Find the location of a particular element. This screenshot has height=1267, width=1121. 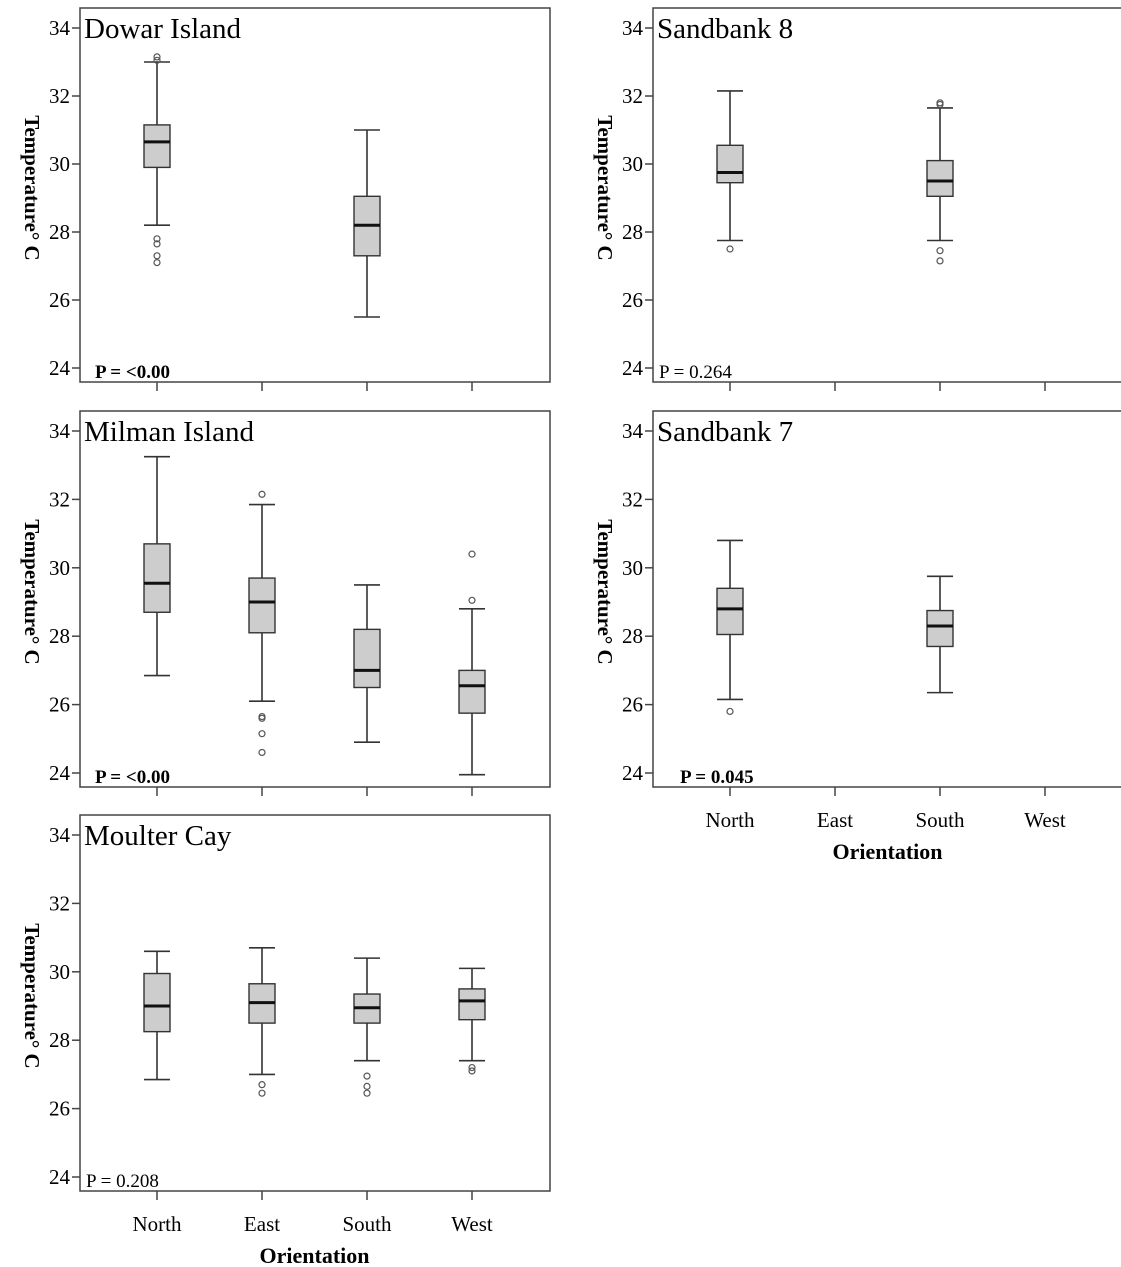

x-category-label: South is located at coordinates (940, 820).